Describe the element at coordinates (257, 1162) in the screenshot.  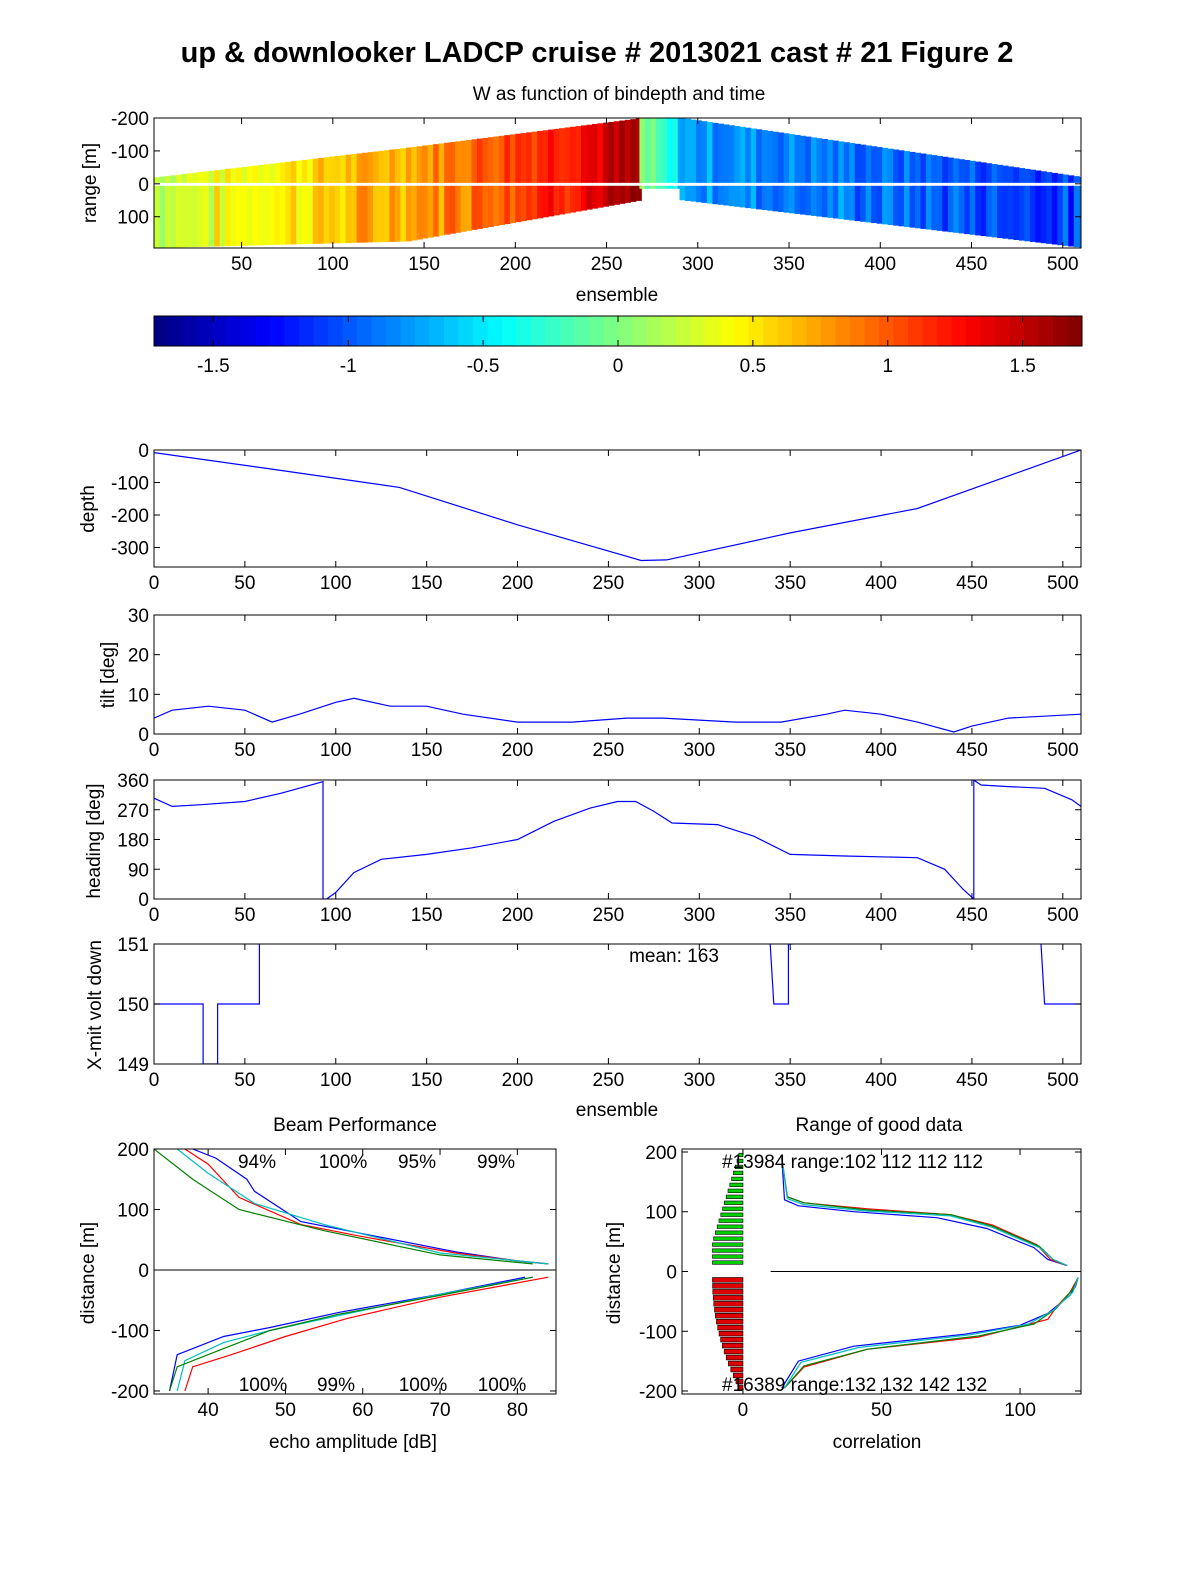
I see `beam-percent-label: 94%` at that location.